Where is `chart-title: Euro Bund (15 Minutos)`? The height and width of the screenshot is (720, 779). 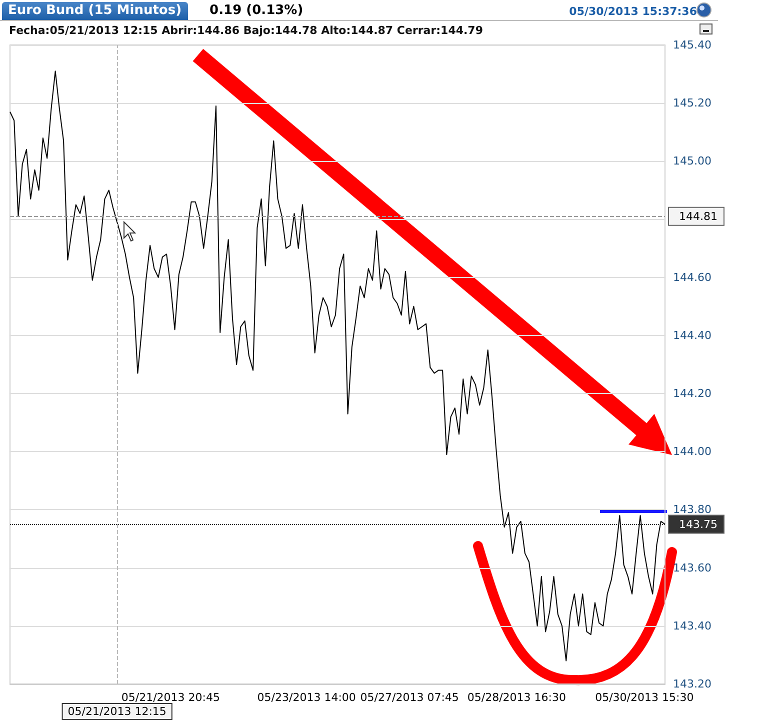
chart-title: Euro Bund (15 Minutos) is located at coordinates (95, 11).